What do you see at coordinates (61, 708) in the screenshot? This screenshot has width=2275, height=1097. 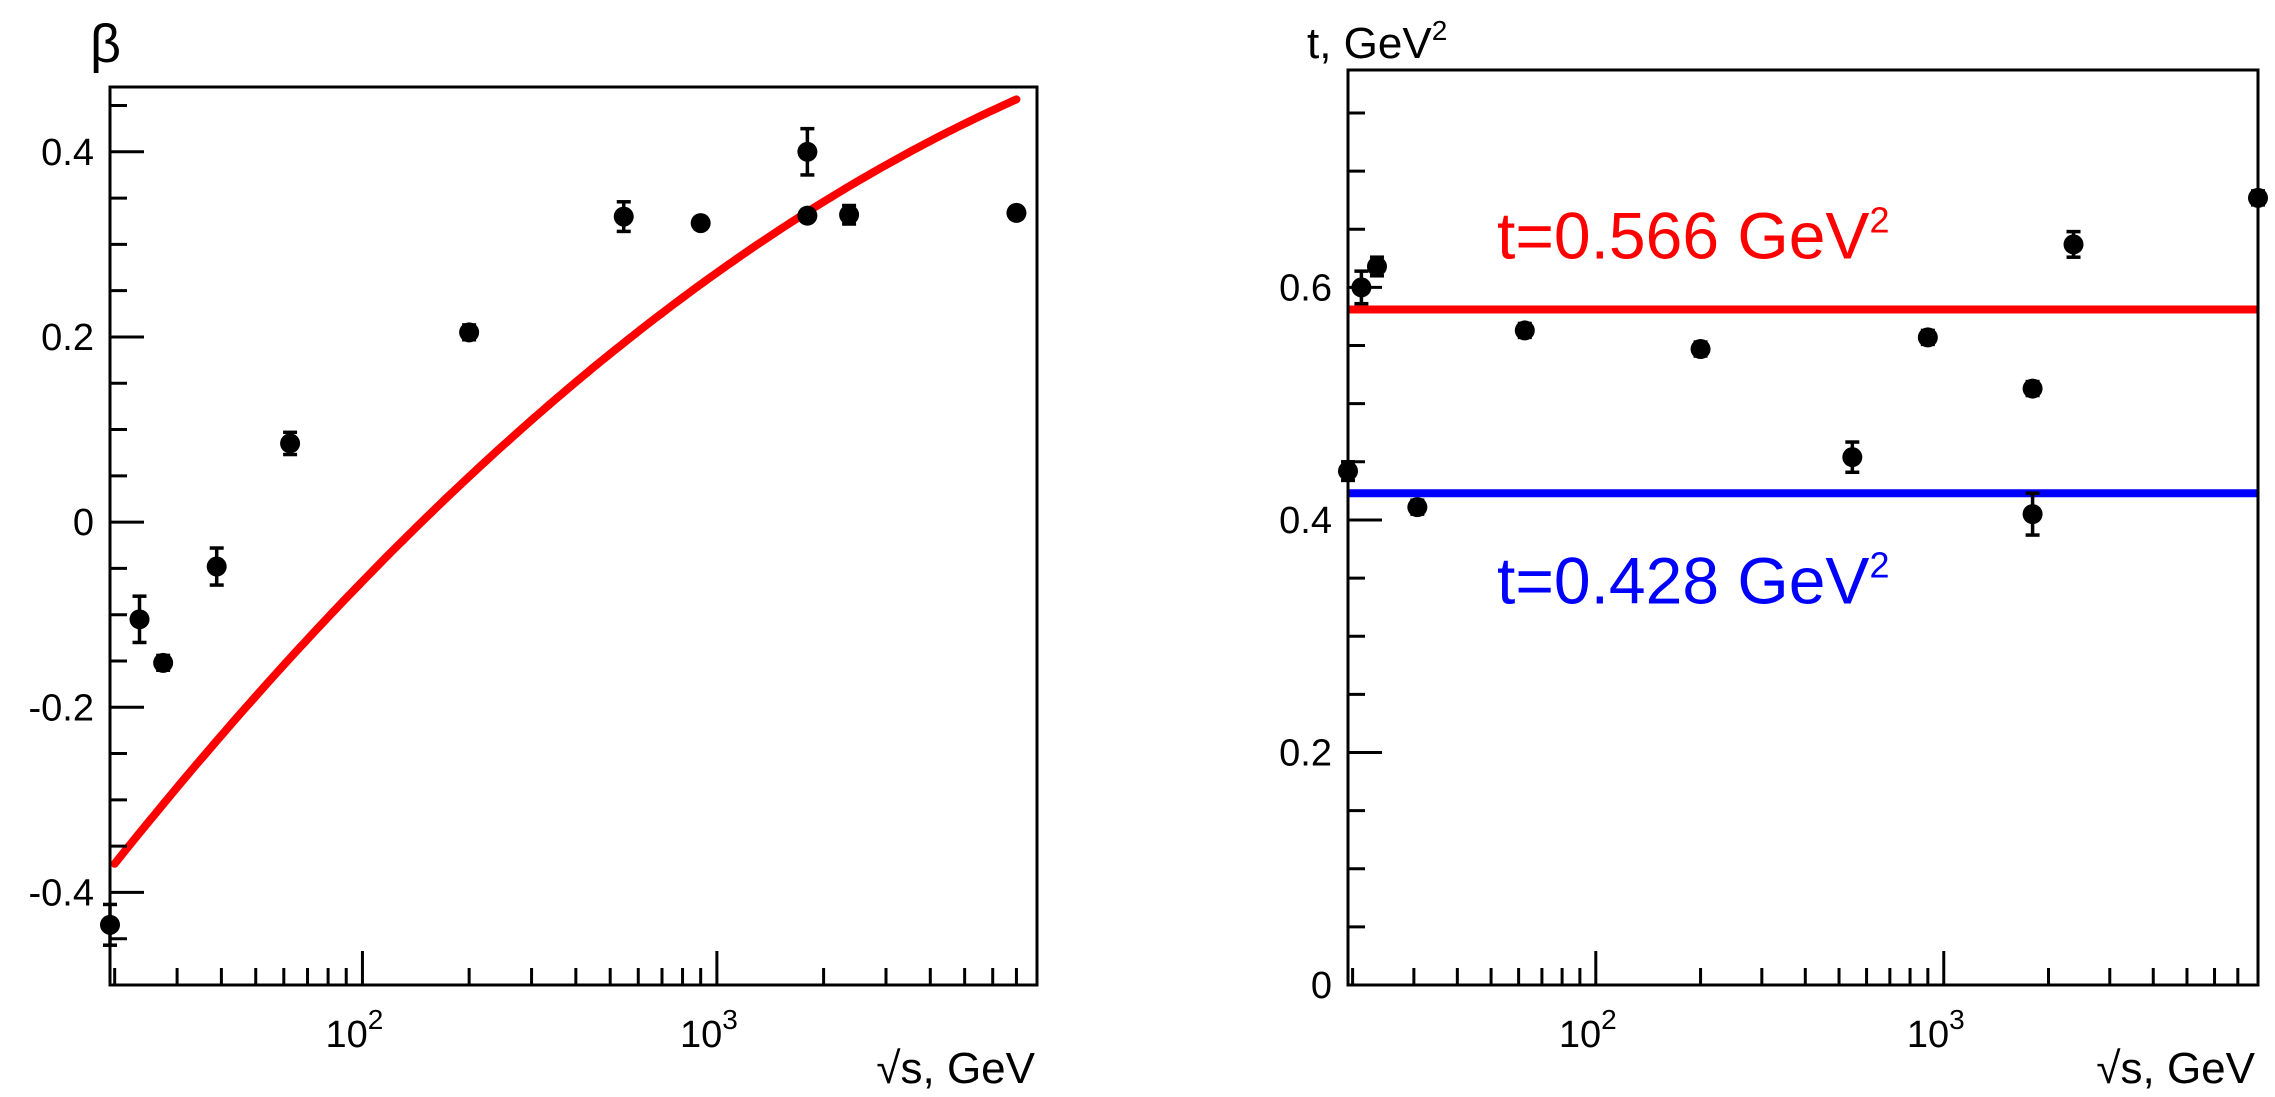 I see `y-tick-label: -0.2` at bounding box center [61, 708].